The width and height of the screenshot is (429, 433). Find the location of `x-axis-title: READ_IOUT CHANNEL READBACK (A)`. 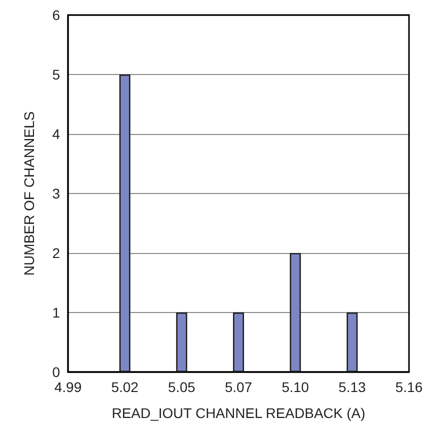

x-axis-title: READ_IOUT CHANNEL READBACK (A) is located at coordinates (239, 413).